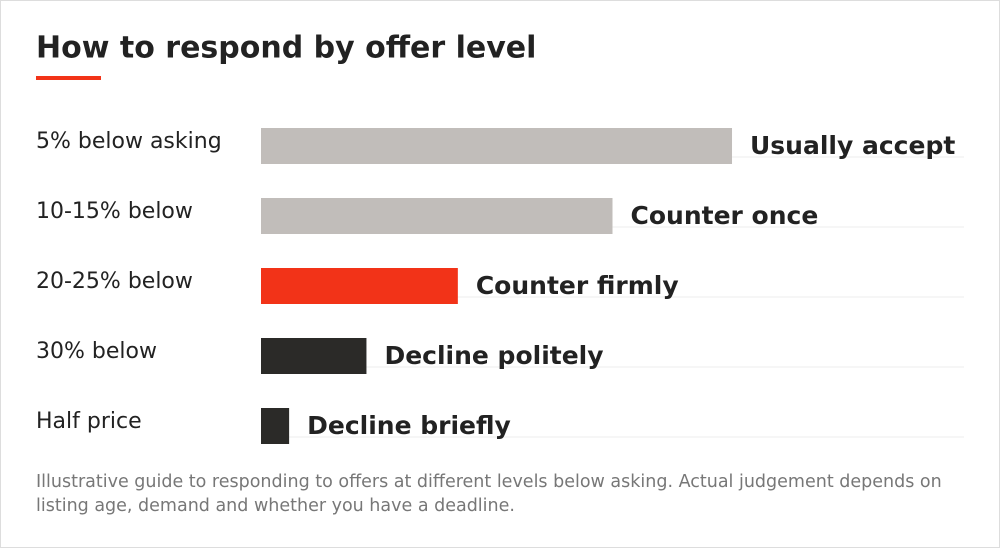 This screenshot has height=548, width=1000. I want to click on value-label: Usually accept, so click(852, 145).